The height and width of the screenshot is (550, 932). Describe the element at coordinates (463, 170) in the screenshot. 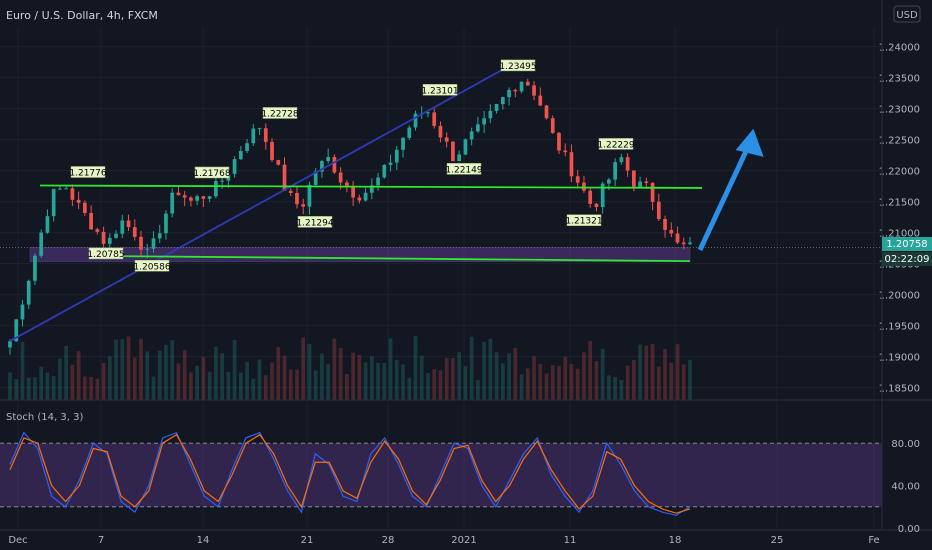

I see `swing-label-text: 1.22149` at that location.